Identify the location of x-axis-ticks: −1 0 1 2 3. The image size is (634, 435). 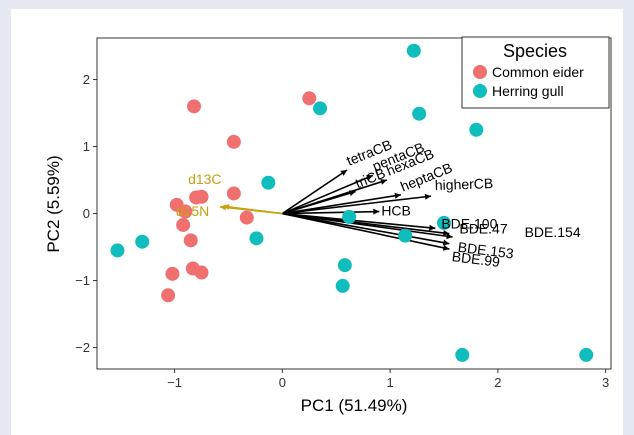
(388, 379).